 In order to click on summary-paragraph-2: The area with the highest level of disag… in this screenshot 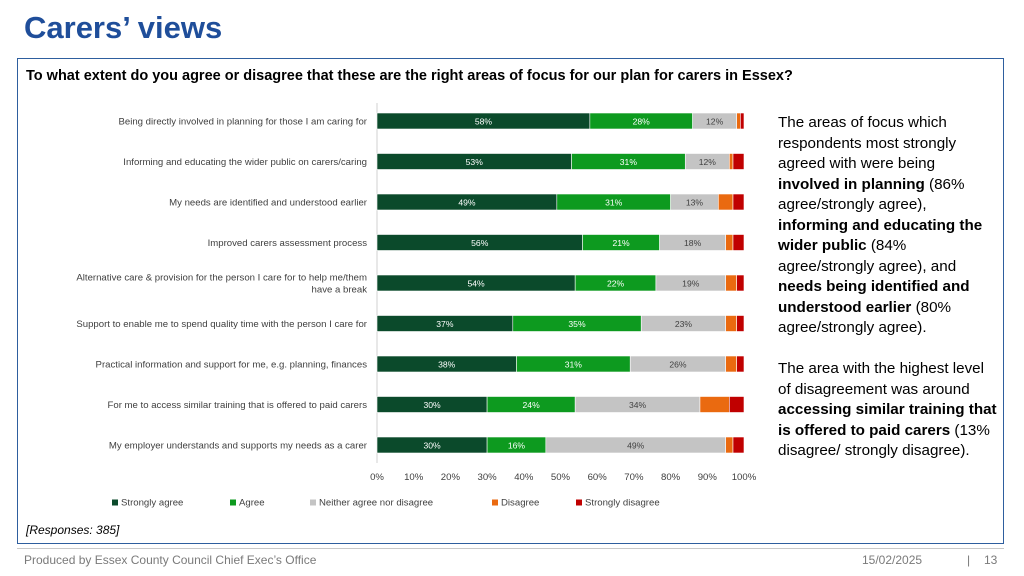, I will do `click(887, 409)`.